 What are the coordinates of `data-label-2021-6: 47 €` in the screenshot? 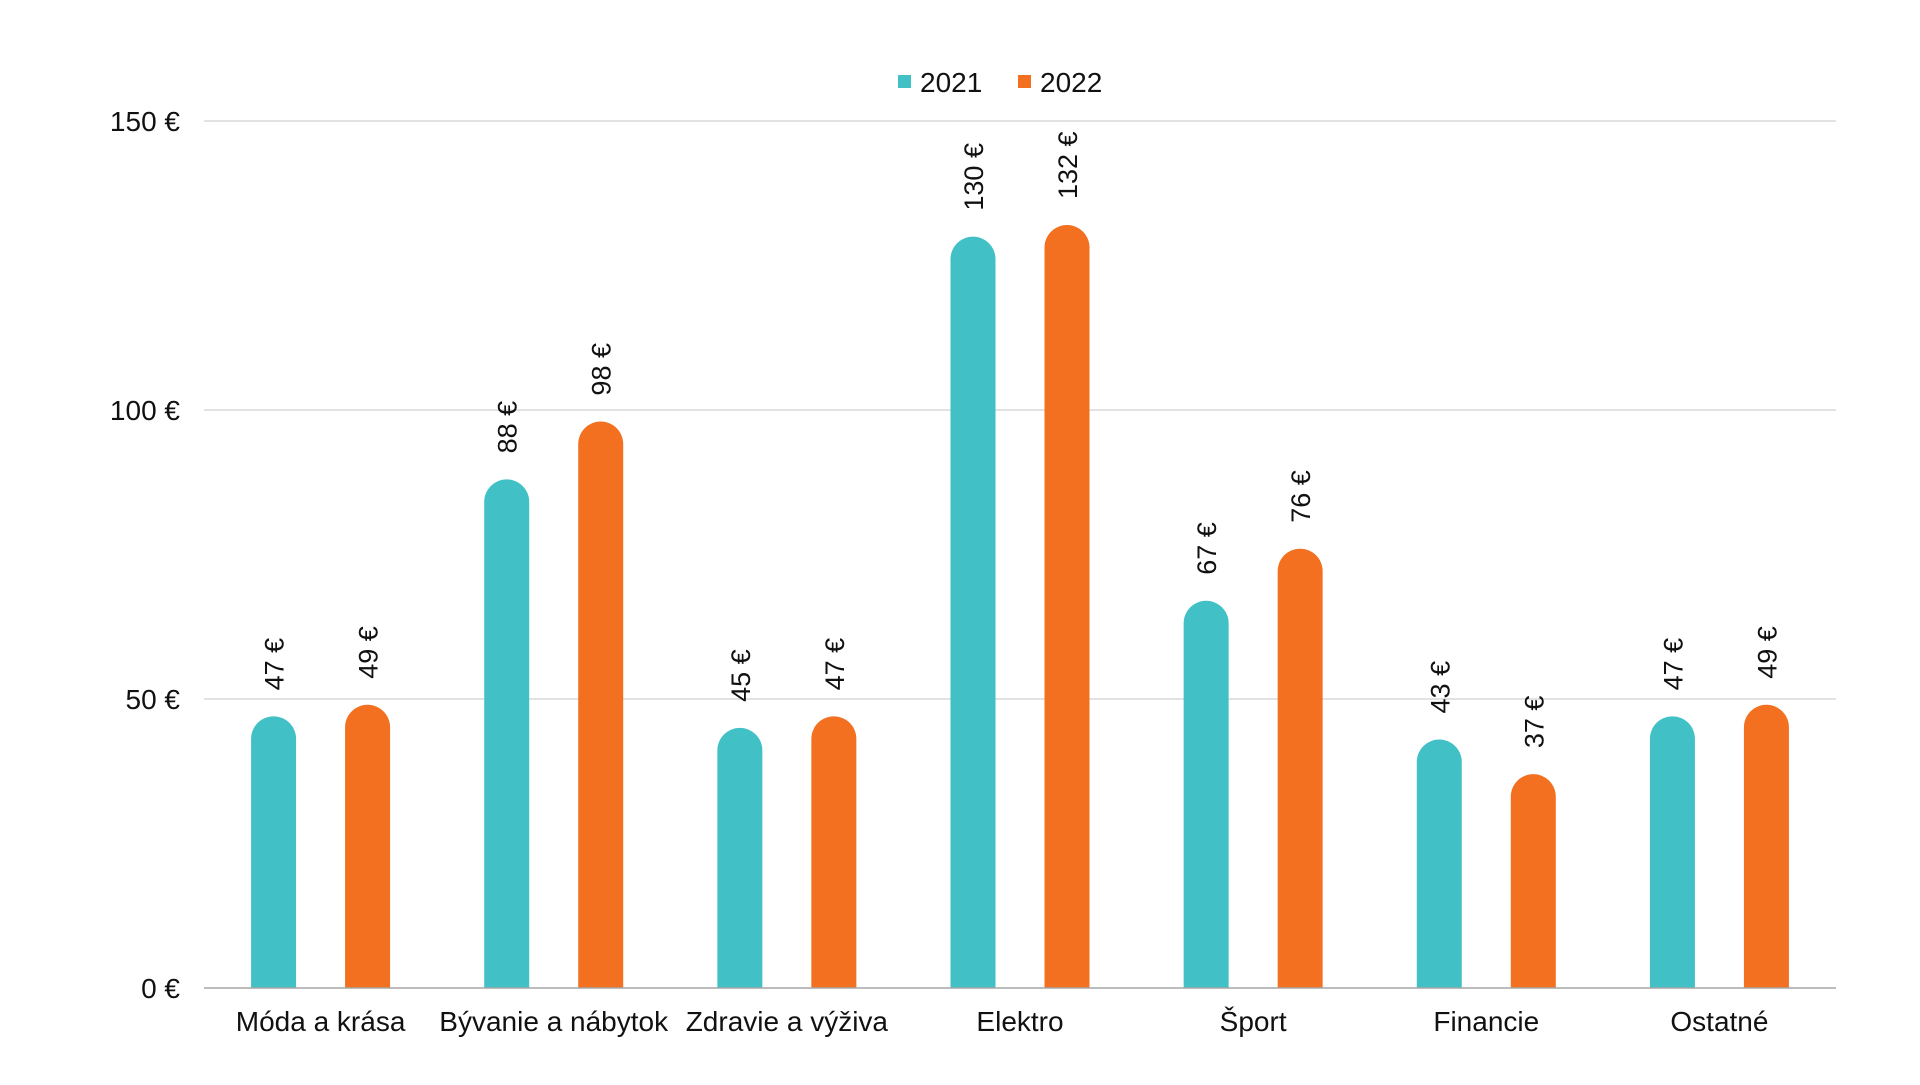 It's located at (1673, 664).